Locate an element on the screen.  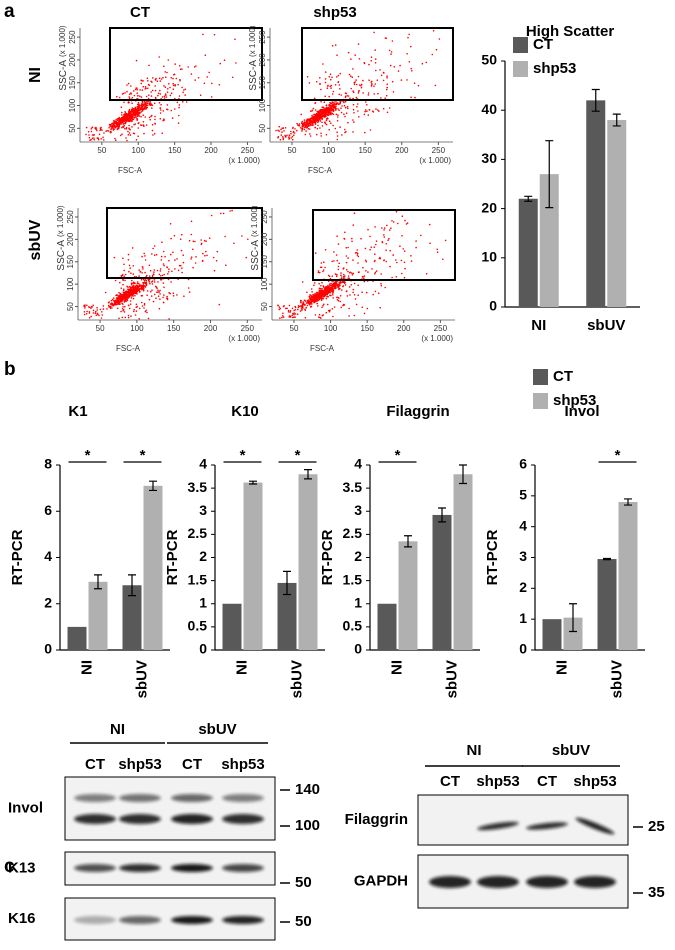
gate is located at coordinates (186, 64).